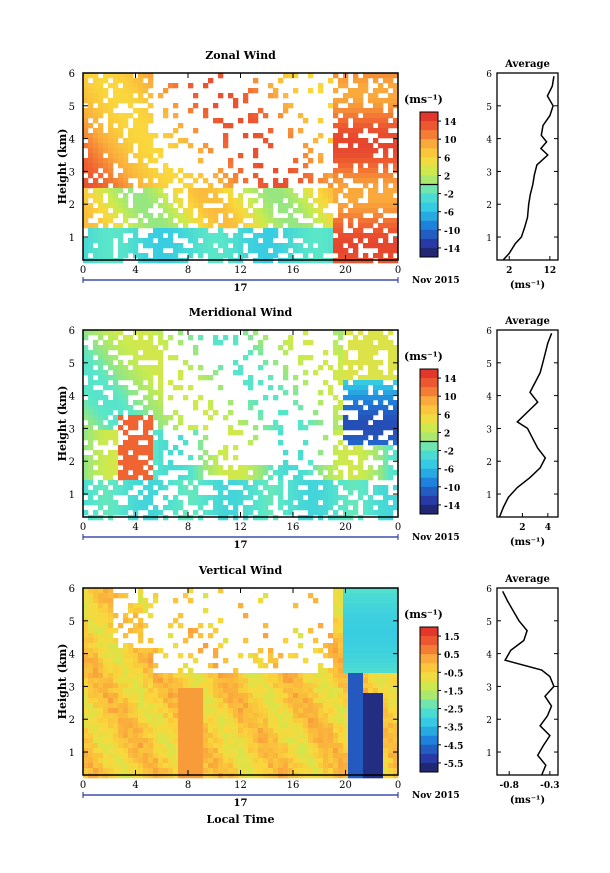 This screenshot has height=873, width=610. I want to click on profile-y-tick-label: 3, so click(489, 430).